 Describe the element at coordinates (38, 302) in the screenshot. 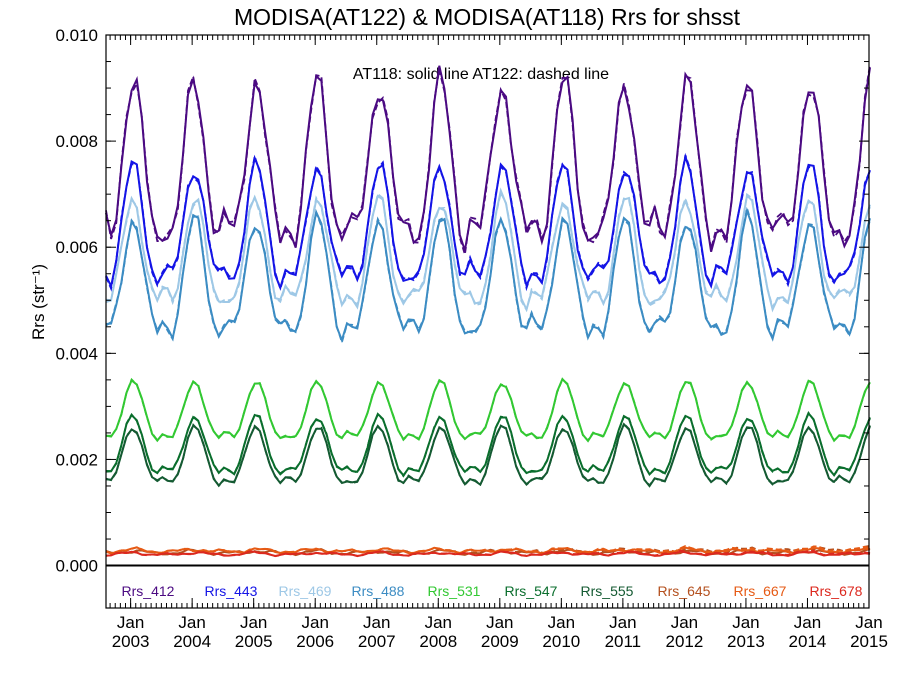

I see `y-axis-label: Rrs (str⁻¹)` at that location.